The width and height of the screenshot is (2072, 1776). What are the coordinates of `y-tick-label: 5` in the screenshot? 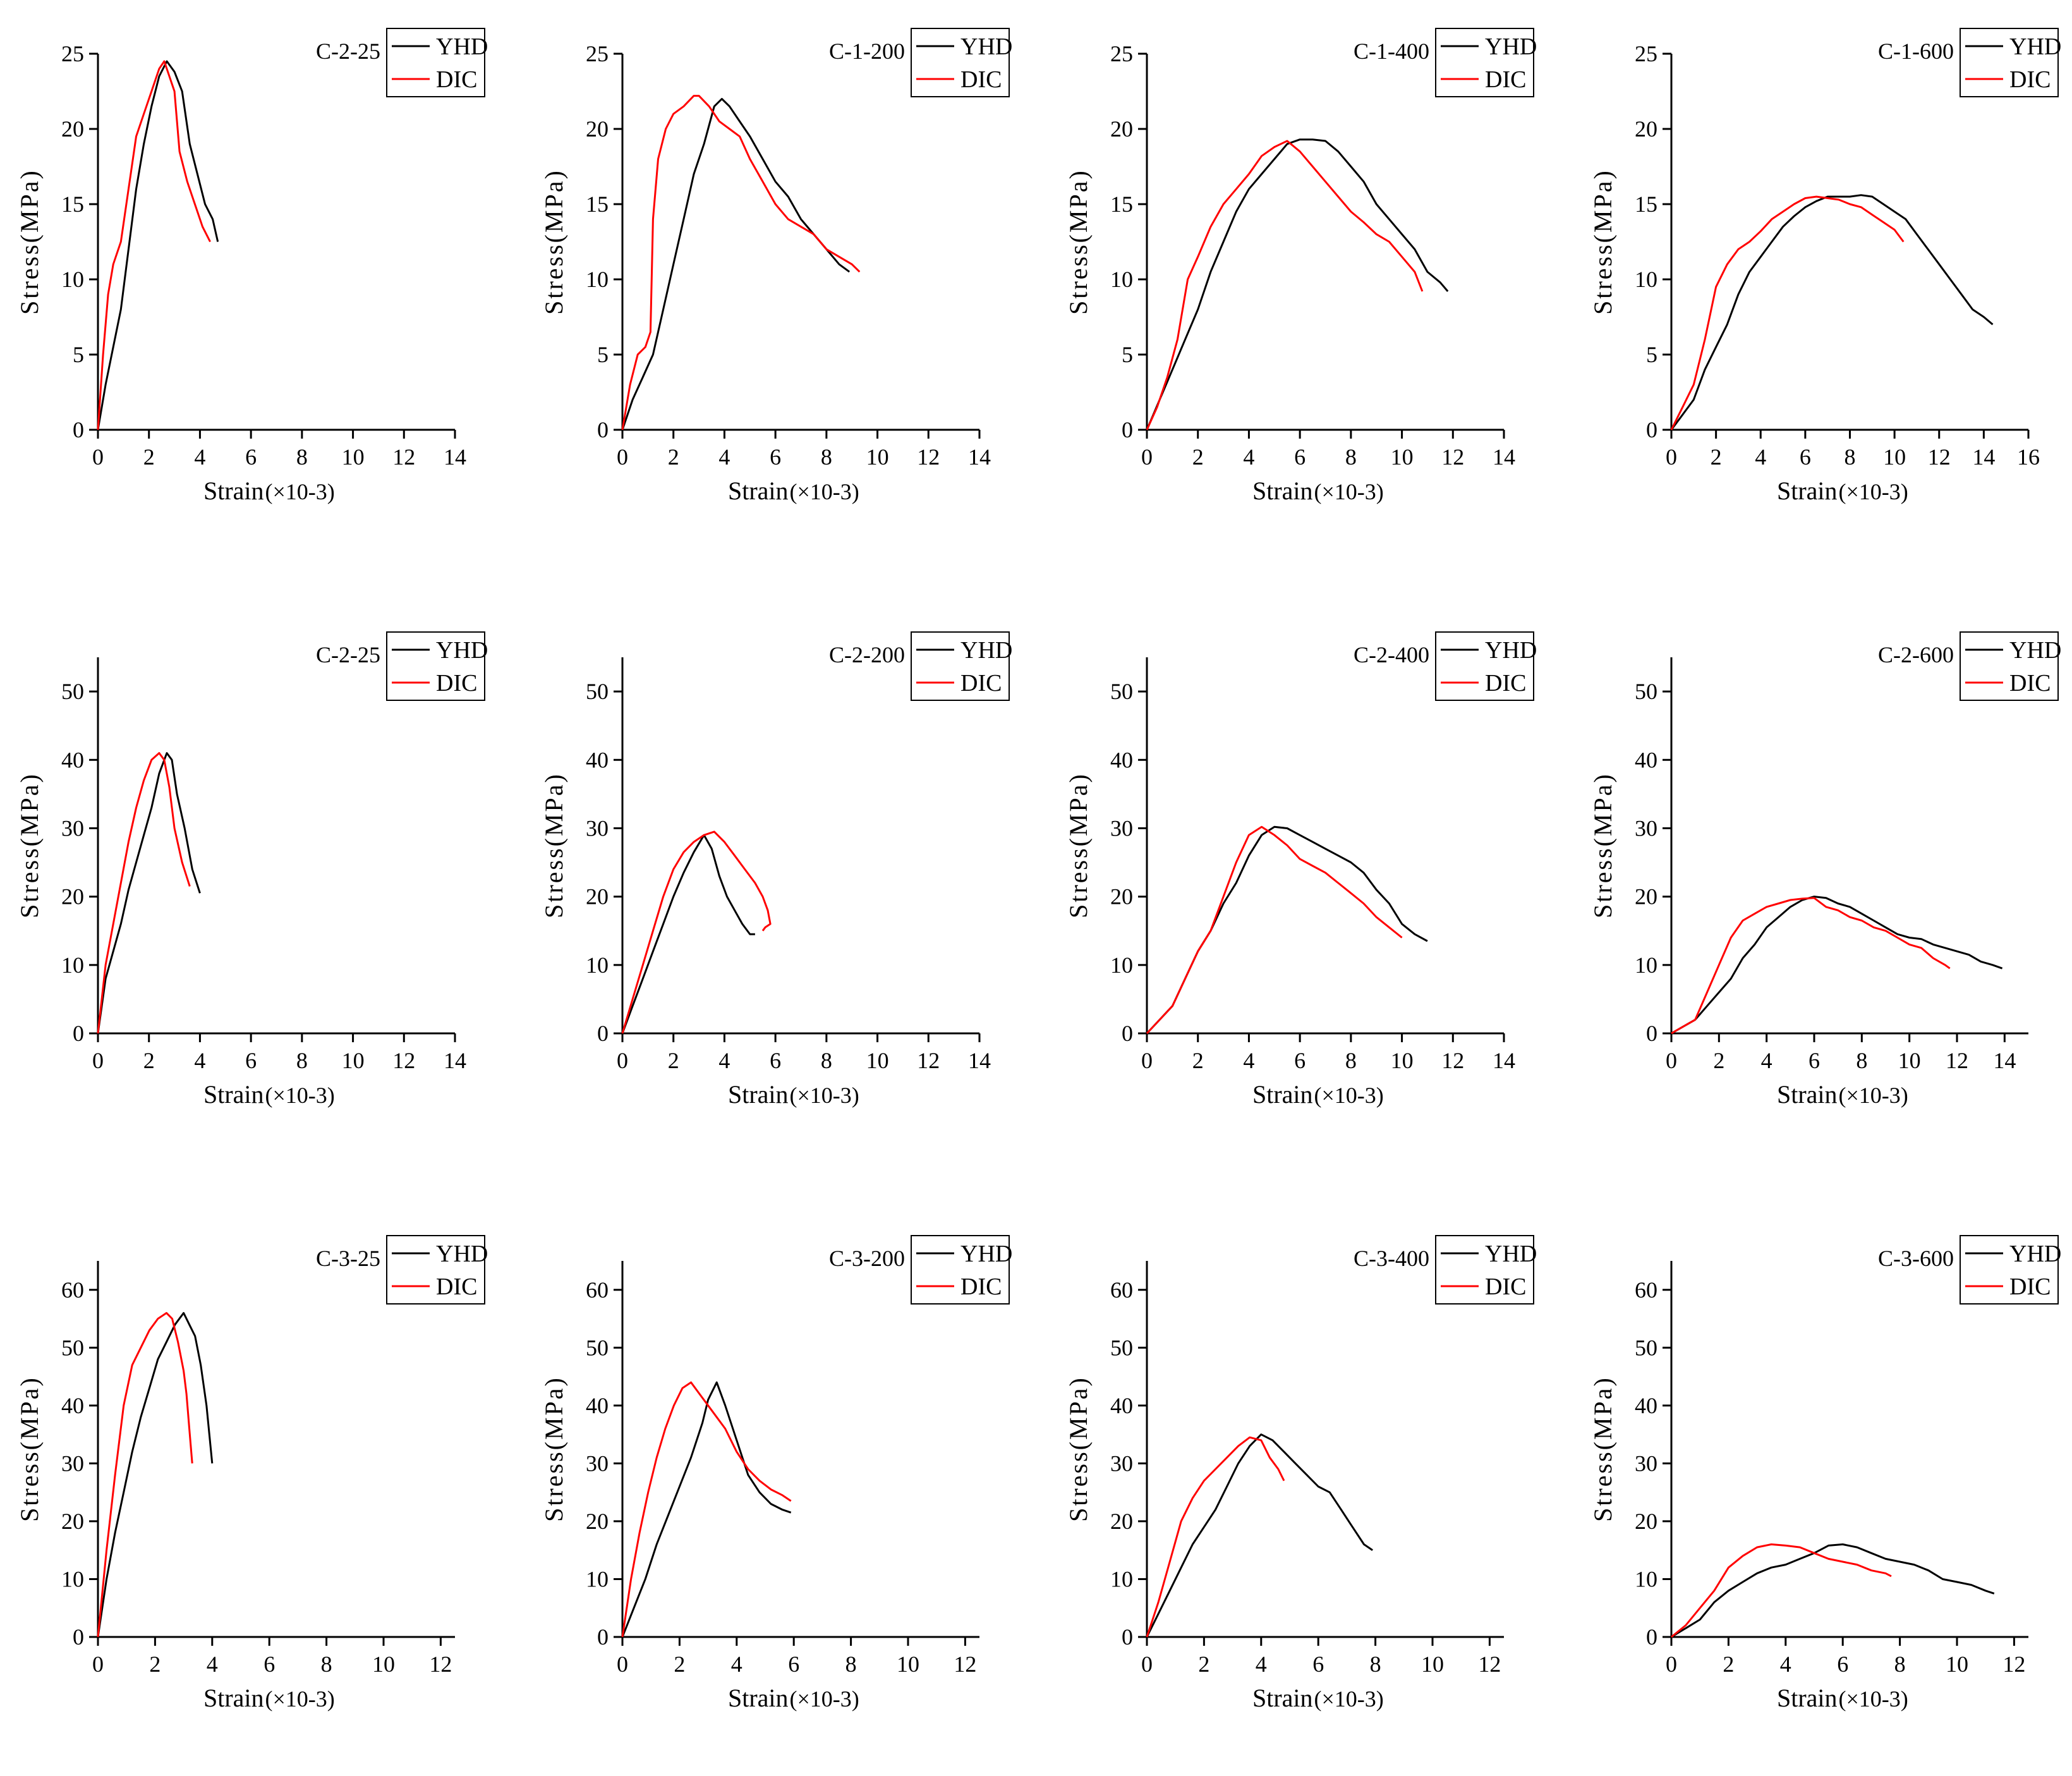 It's located at (1651, 355).